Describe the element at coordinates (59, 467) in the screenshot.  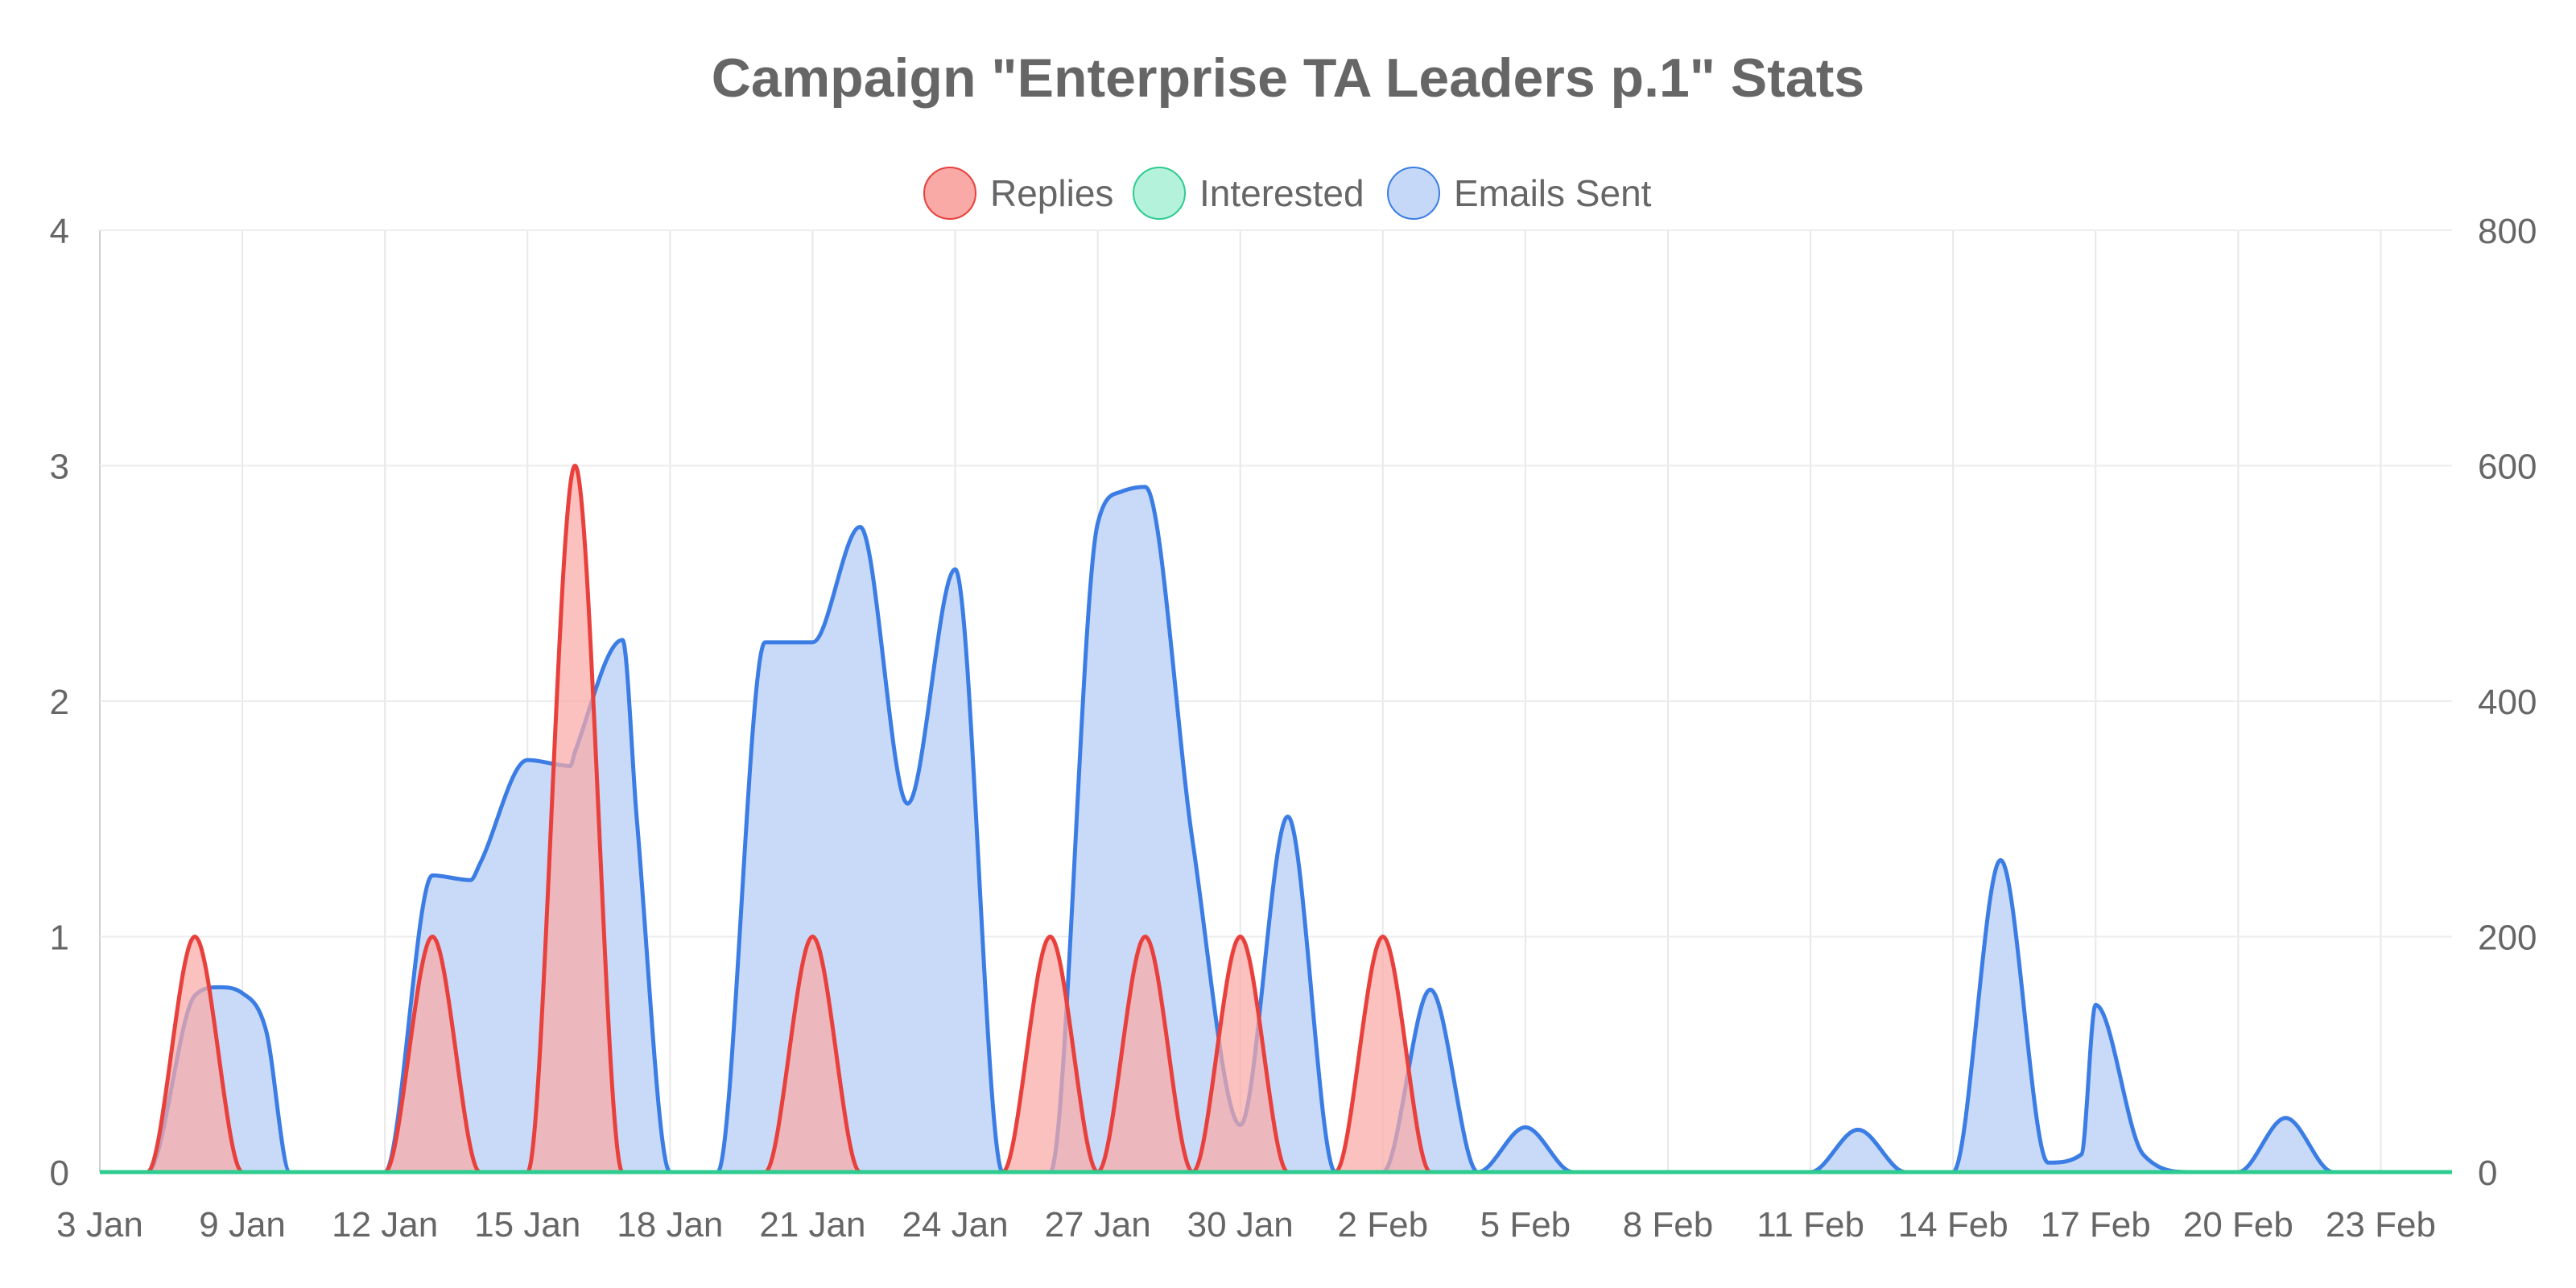
I see `y-left-tick-label: 3` at that location.